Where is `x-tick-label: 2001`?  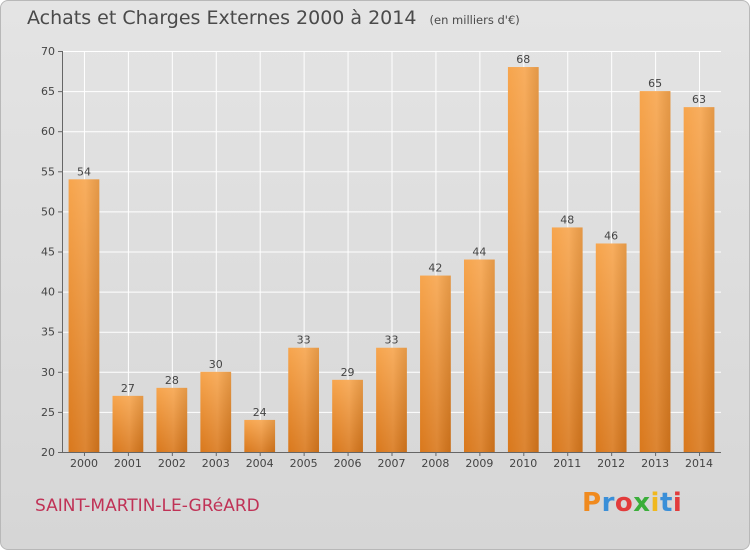 x-tick-label: 2001 is located at coordinates (128, 463).